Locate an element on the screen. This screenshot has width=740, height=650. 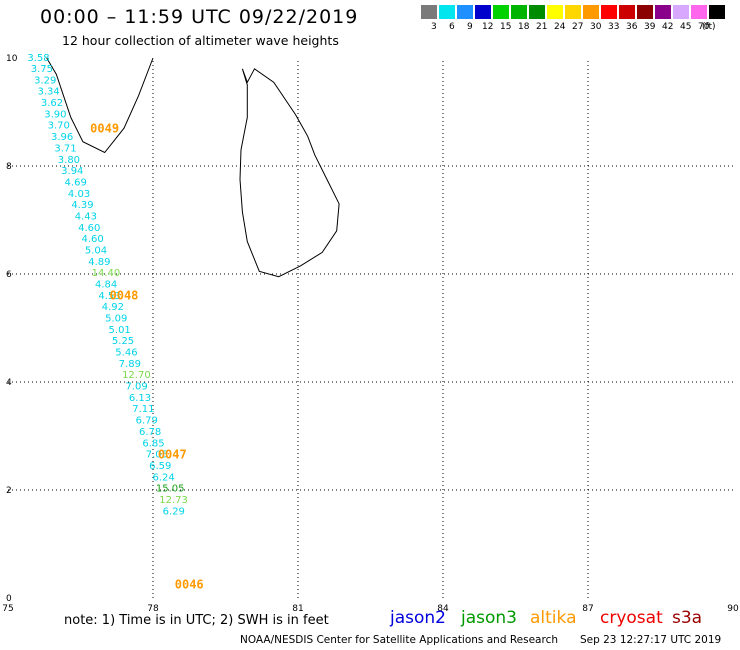
wave-height-value: 4.43 is located at coordinates (86, 216).